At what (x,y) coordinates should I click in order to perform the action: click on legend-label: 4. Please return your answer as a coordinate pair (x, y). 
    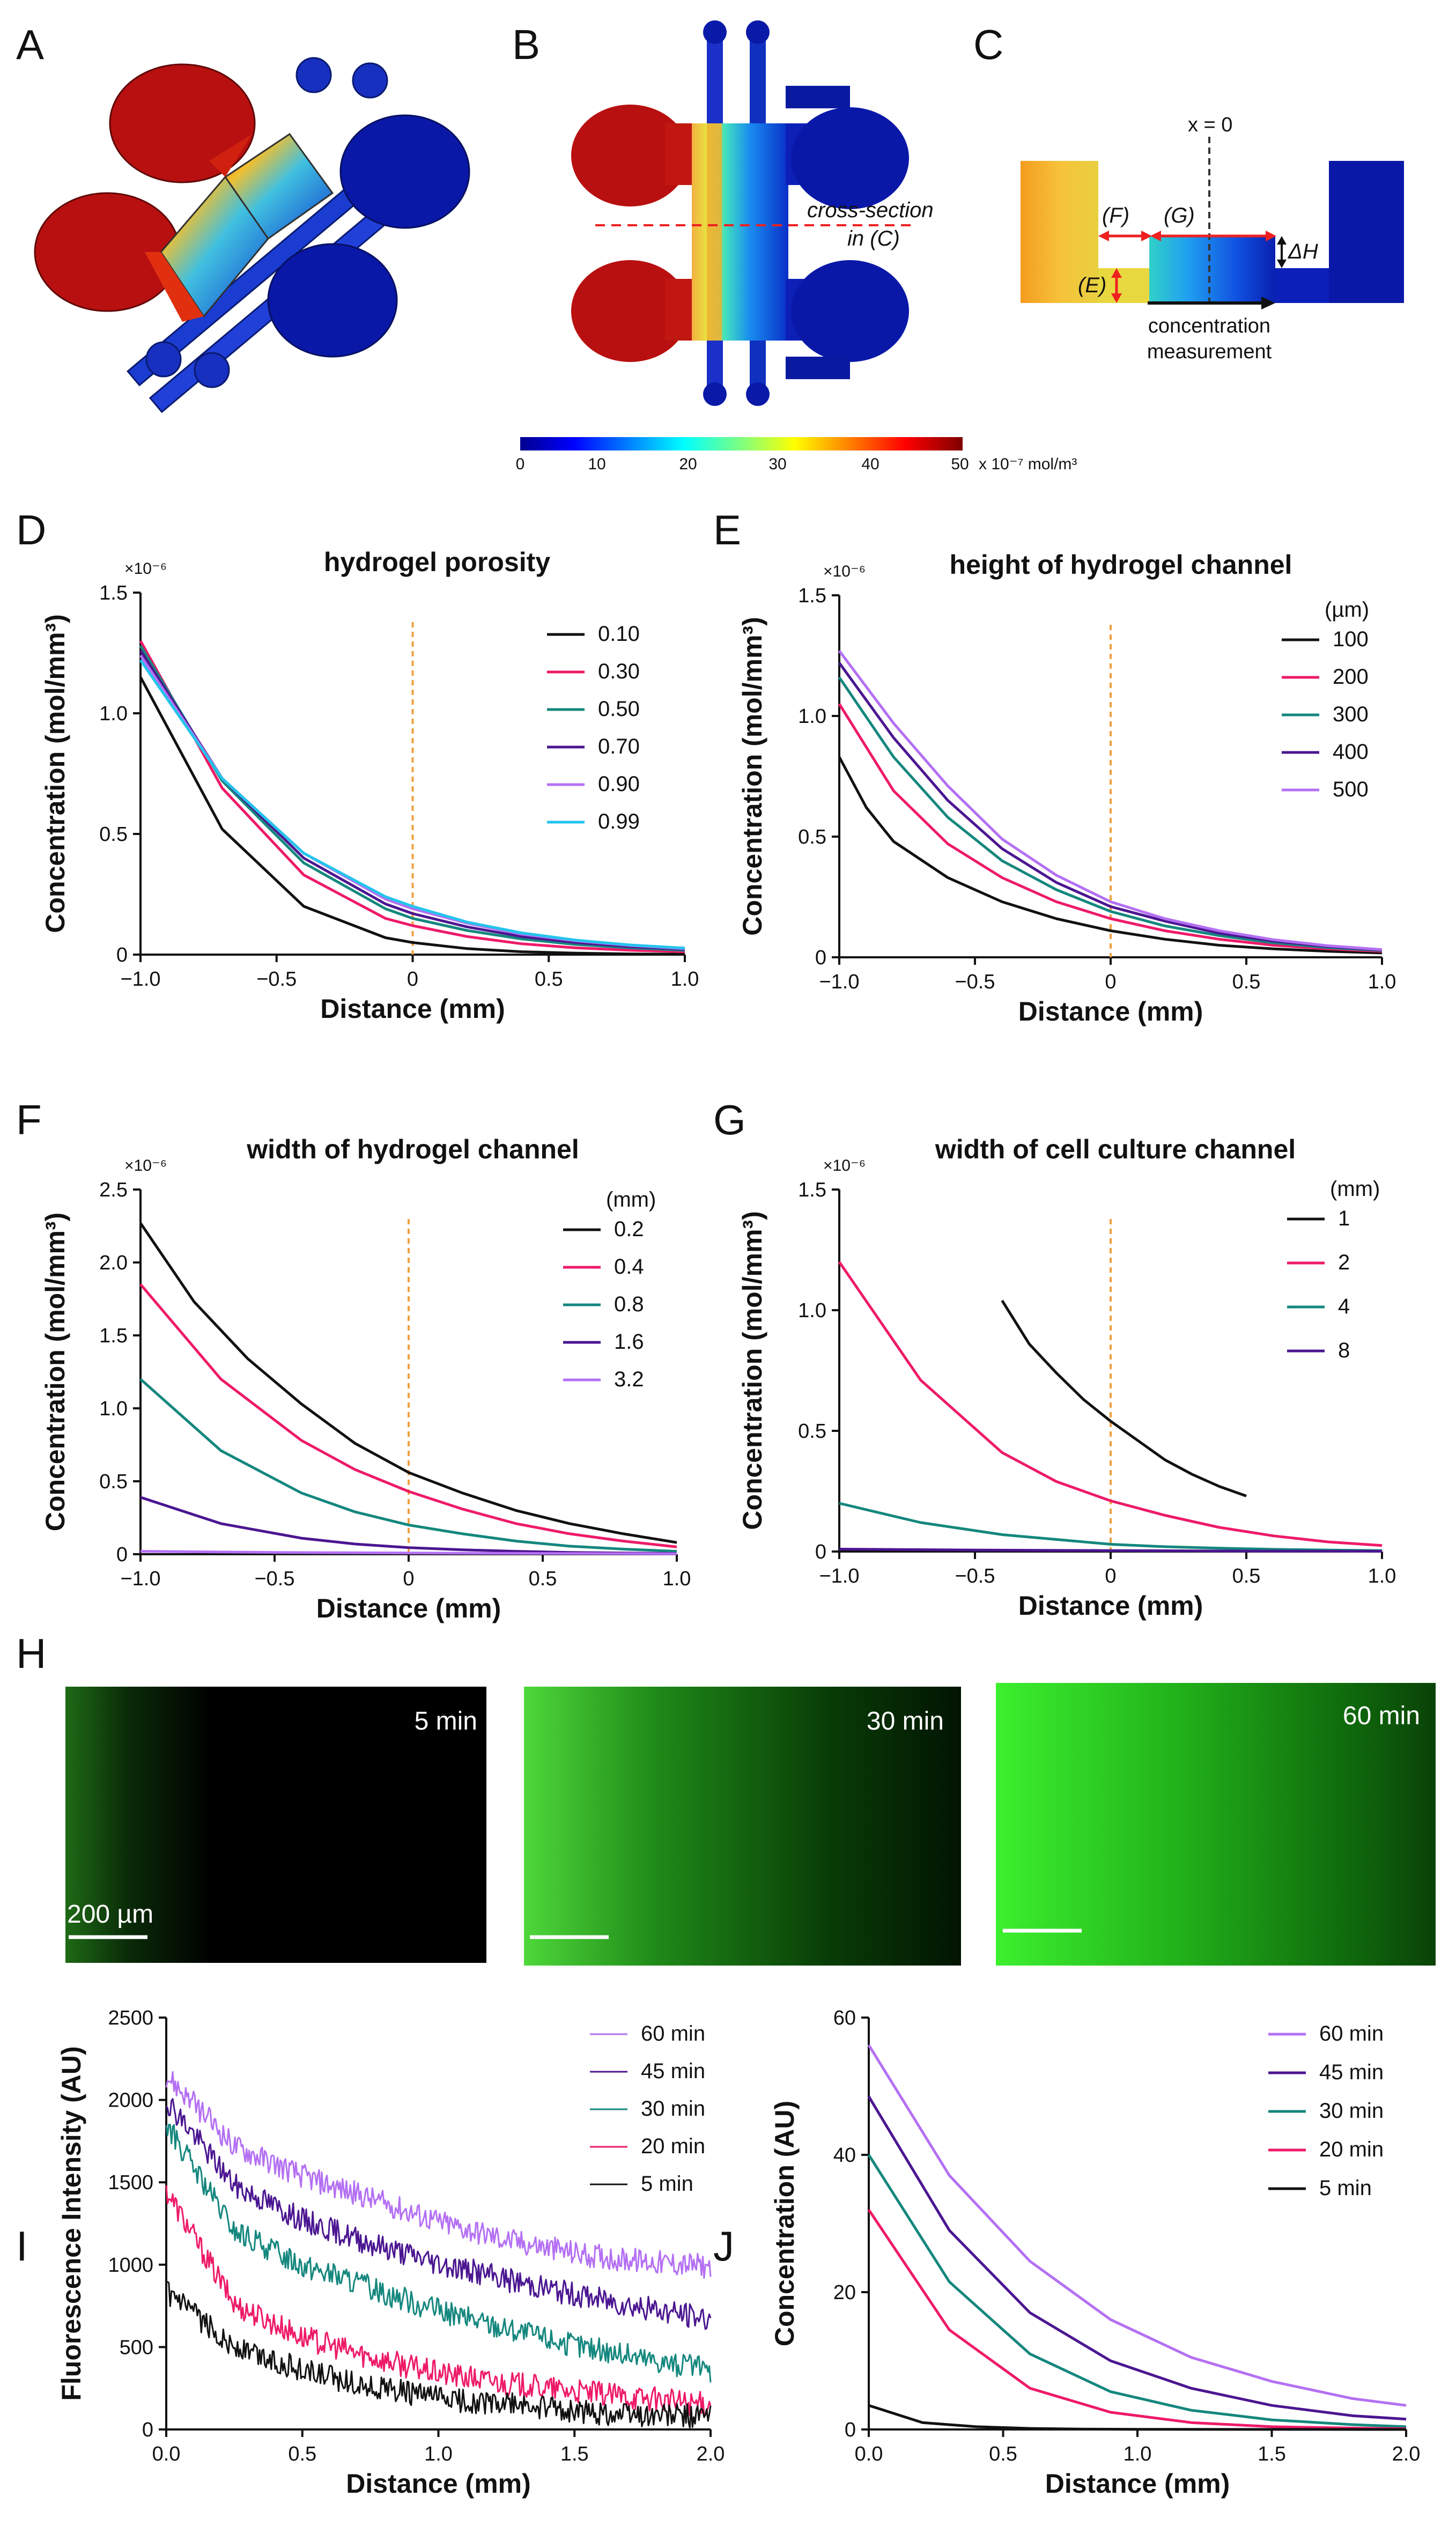
    Looking at the image, I should click on (1344, 1306).